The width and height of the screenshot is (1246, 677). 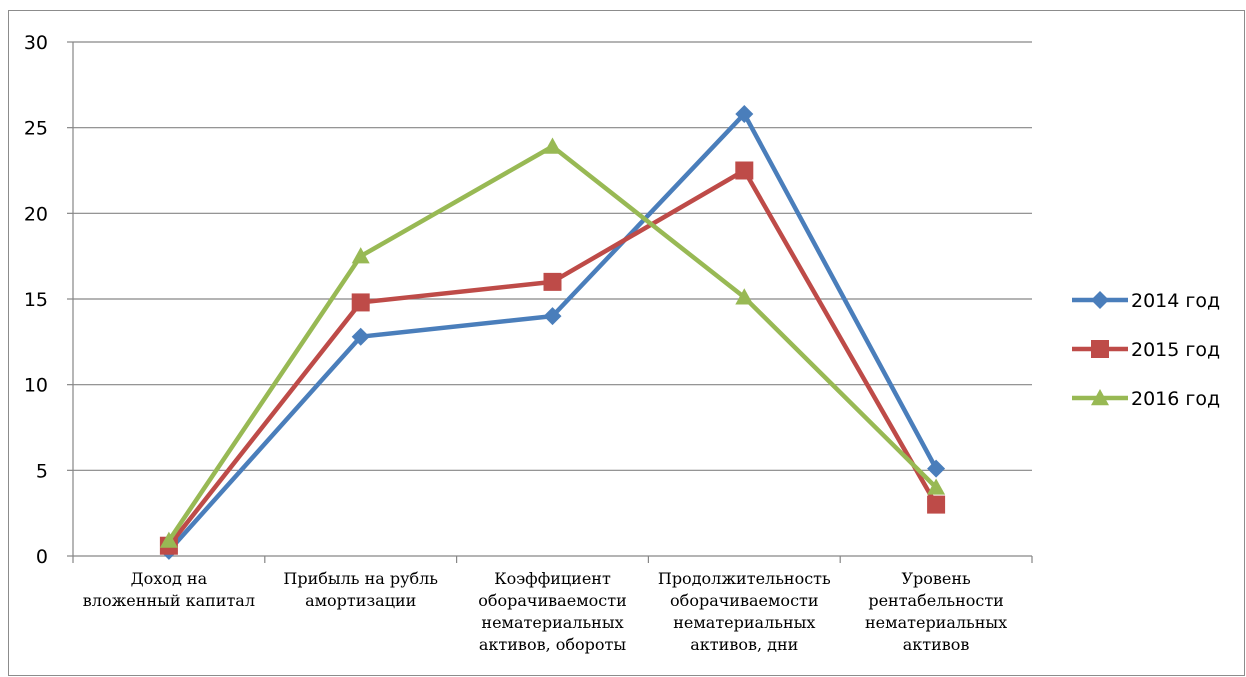 I want to click on legend: 2014 год 2015 год 2016 год, so click(x=1146, y=350).